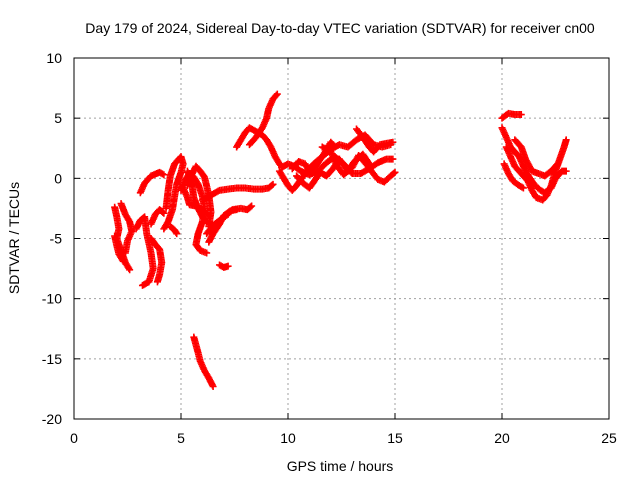 The width and height of the screenshot is (640, 485). What do you see at coordinates (58, 178) in the screenshot?
I see `y-tick-label: 0` at bounding box center [58, 178].